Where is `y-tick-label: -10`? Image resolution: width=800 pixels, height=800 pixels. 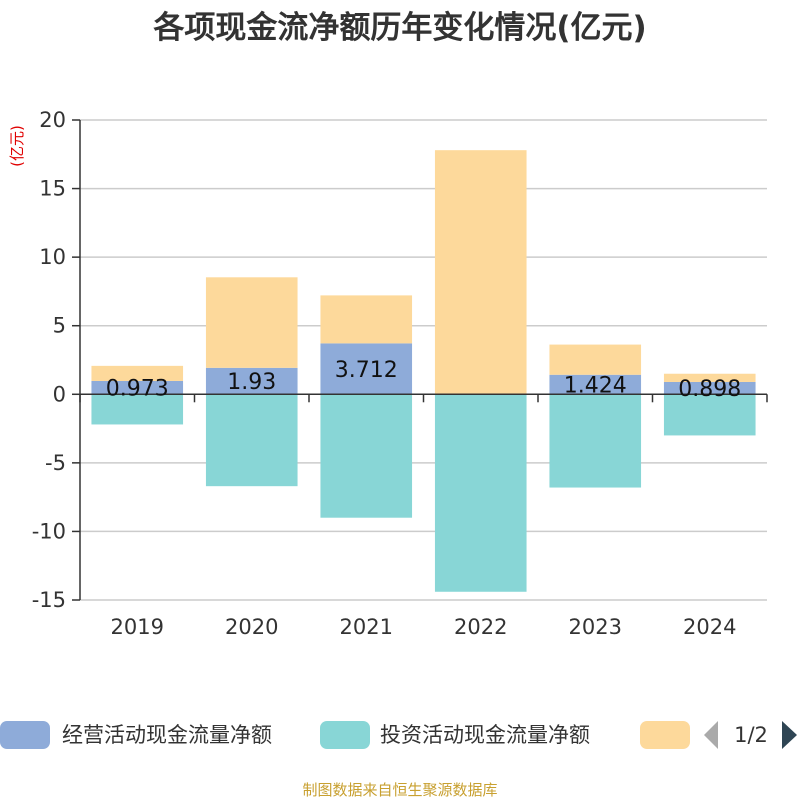 y-tick-label: -10 is located at coordinates (49, 531).